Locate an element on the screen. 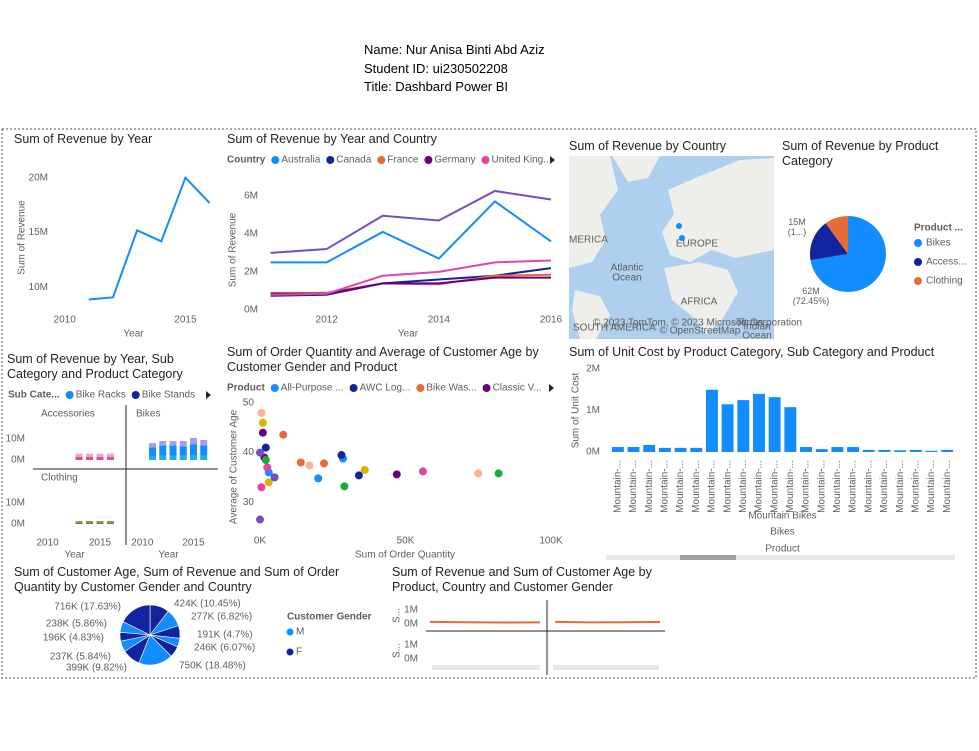 This screenshot has width=979, height=751. chart-title: Sum of Revenue by Country is located at coordinates (648, 146).